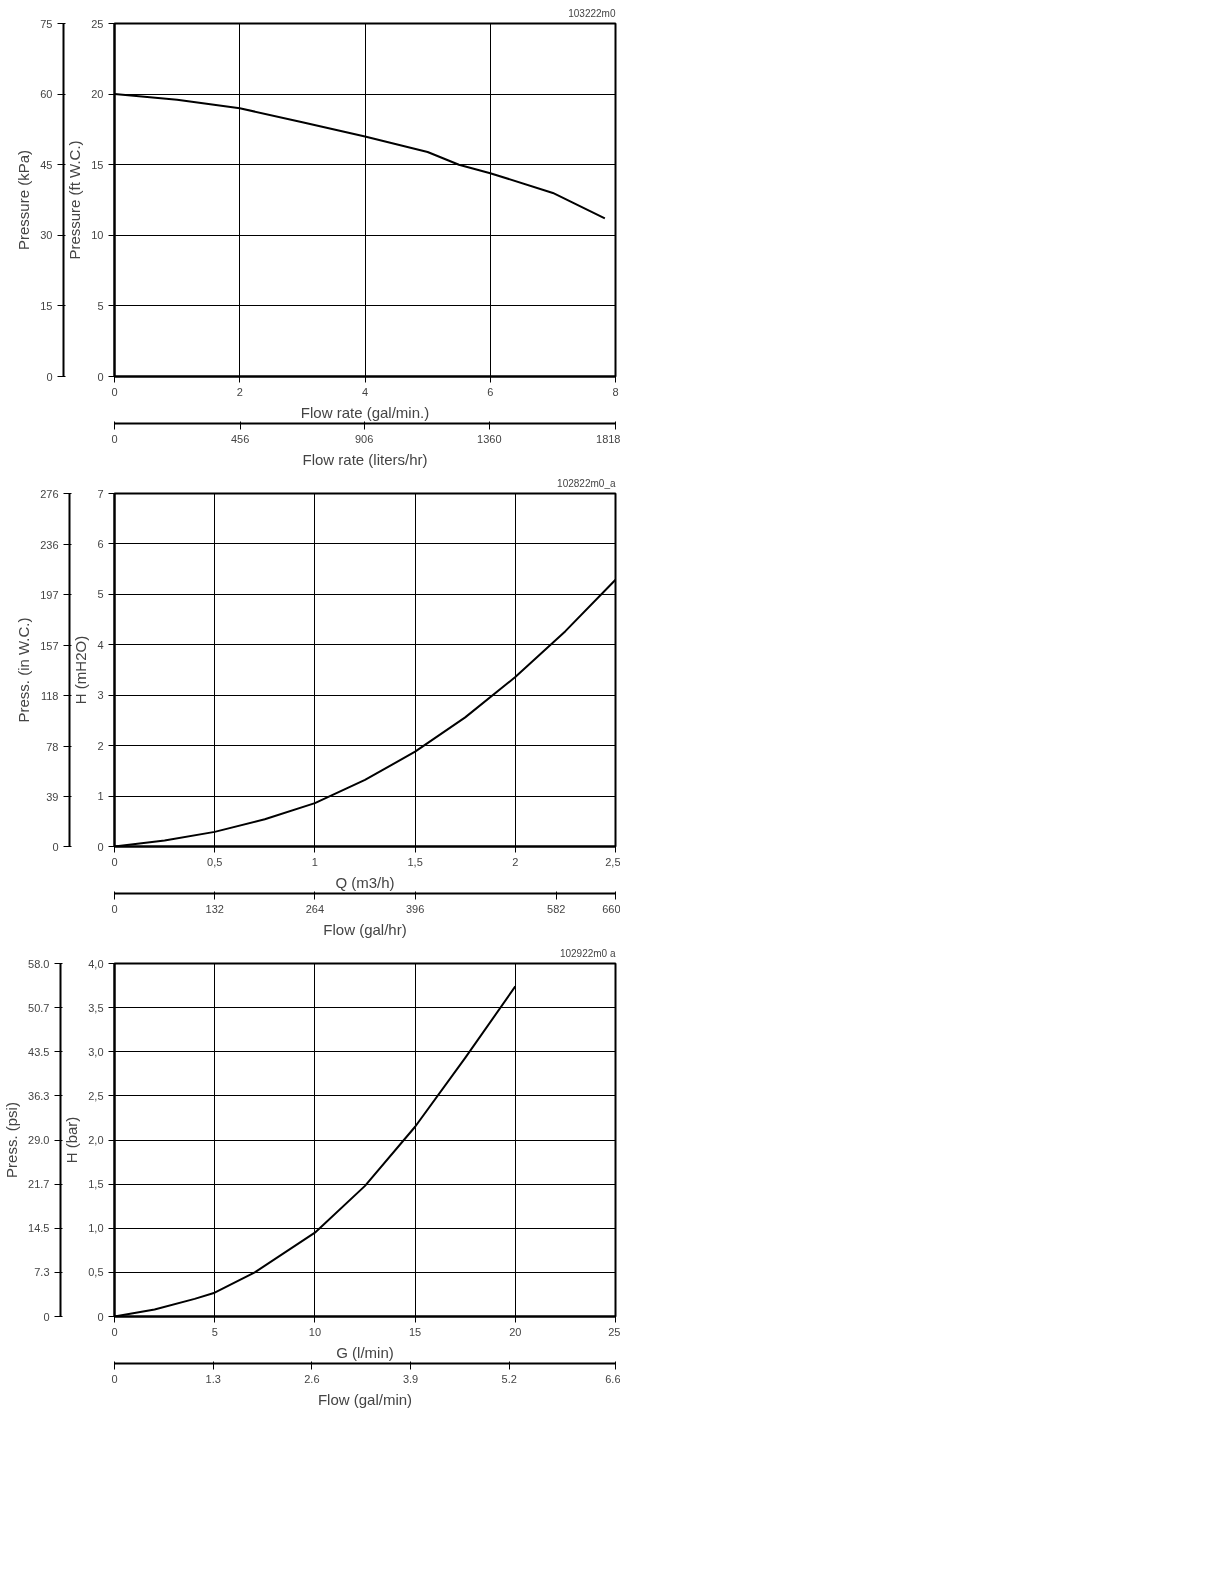 The height and width of the screenshot is (1584, 1224). What do you see at coordinates (46, 164) in the screenshot?
I see `y2-tick-label: 45` at bounding box center [46, 164].